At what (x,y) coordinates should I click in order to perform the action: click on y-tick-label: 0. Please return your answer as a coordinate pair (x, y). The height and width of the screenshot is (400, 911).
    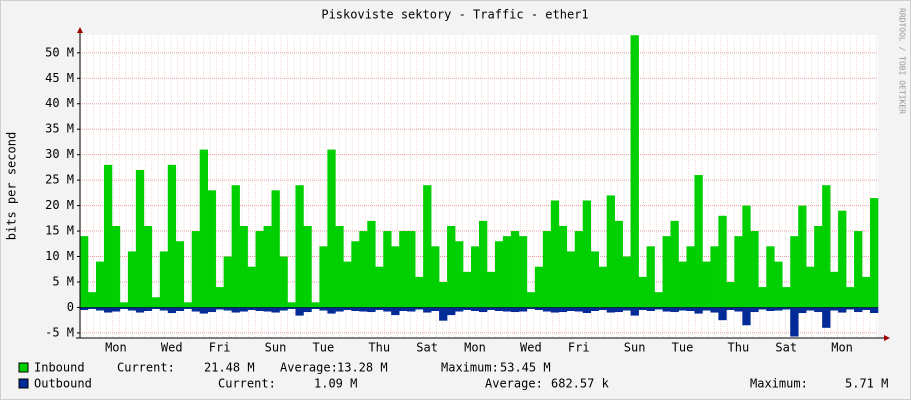
    Looking at the image, I should click on (70, 307).